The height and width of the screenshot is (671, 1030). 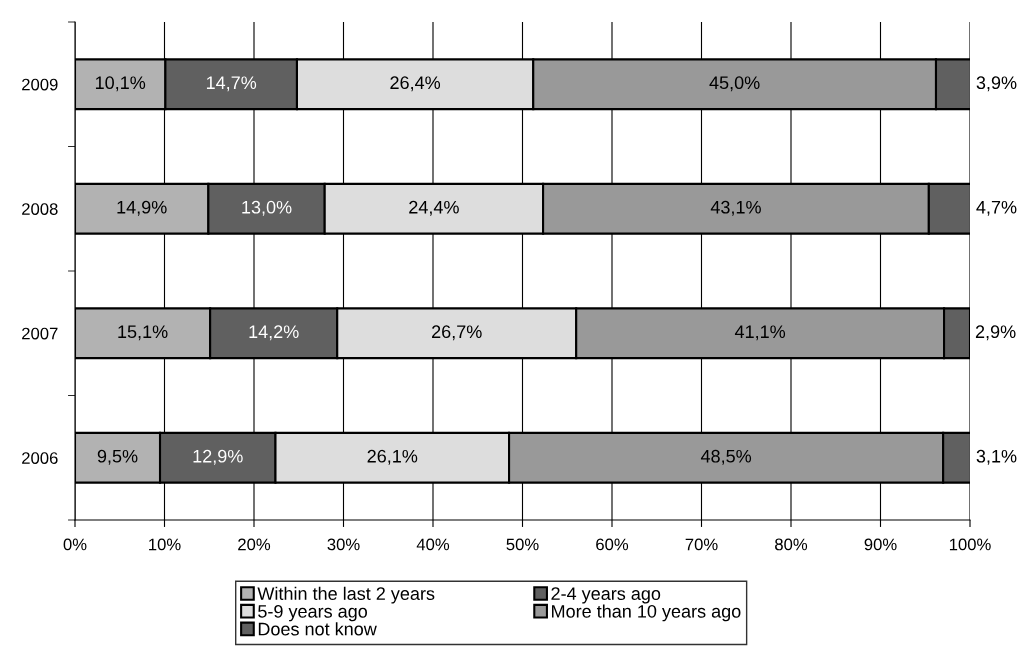 I want to click on data-label: 3,1%, so click(x=996, y=457).